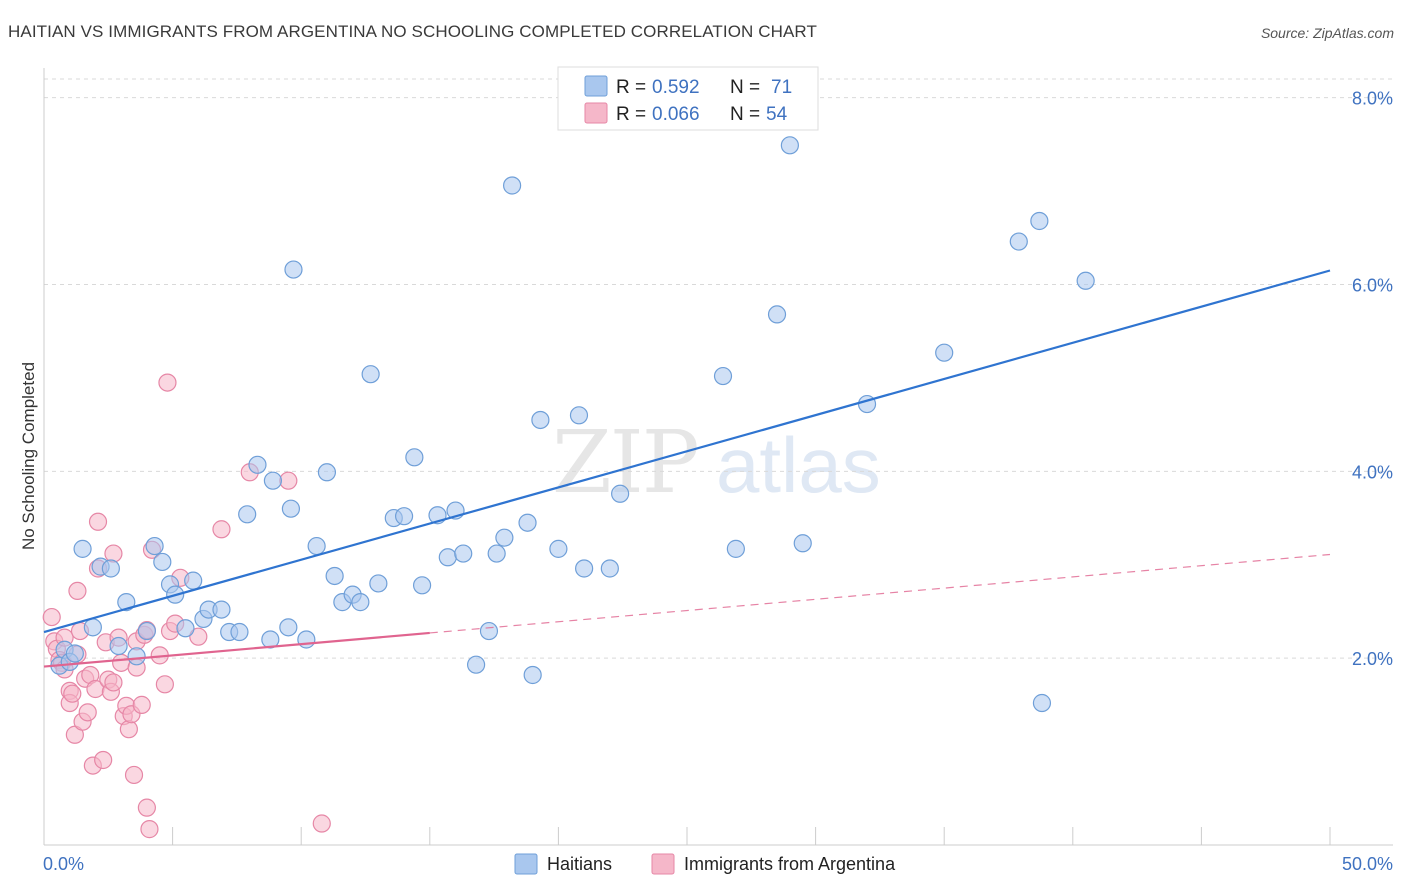 The width and height of the screenshot is (1406, 892). I want to click on stats-legend-n-value-1: 71, so click(781, 87).